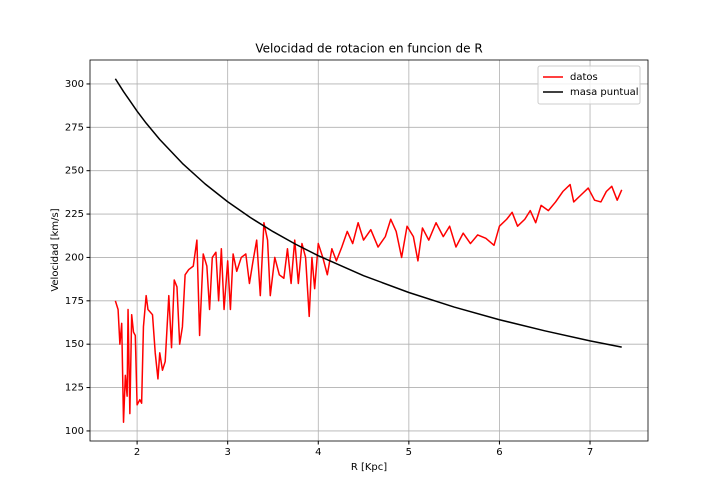  I want to click on legend-box, so click(589, 85).